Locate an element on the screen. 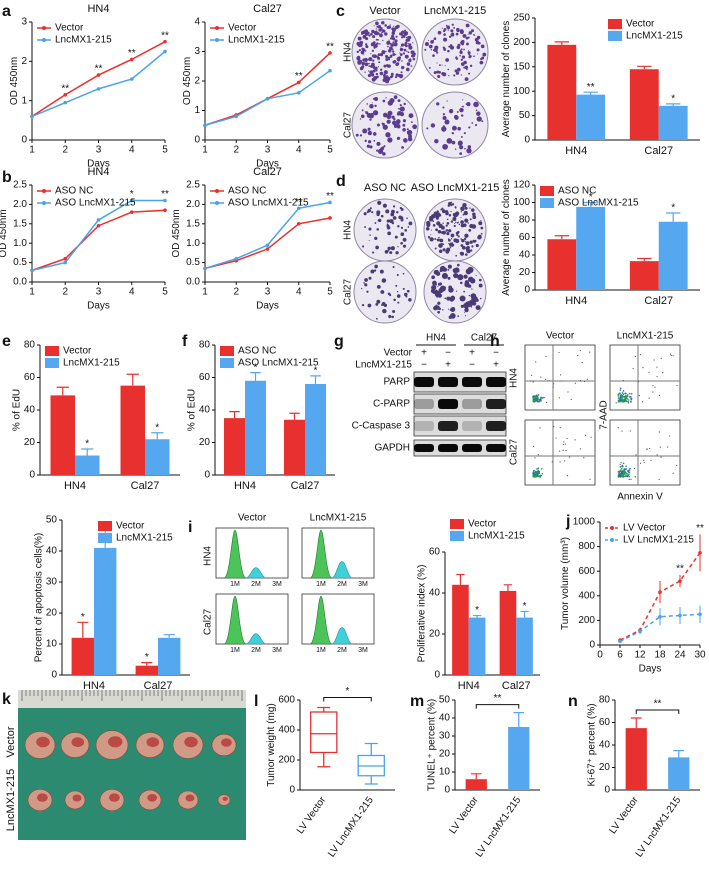 The image size is (709, 870). y-tick-label: 80 is located at coordinates (30, 345).